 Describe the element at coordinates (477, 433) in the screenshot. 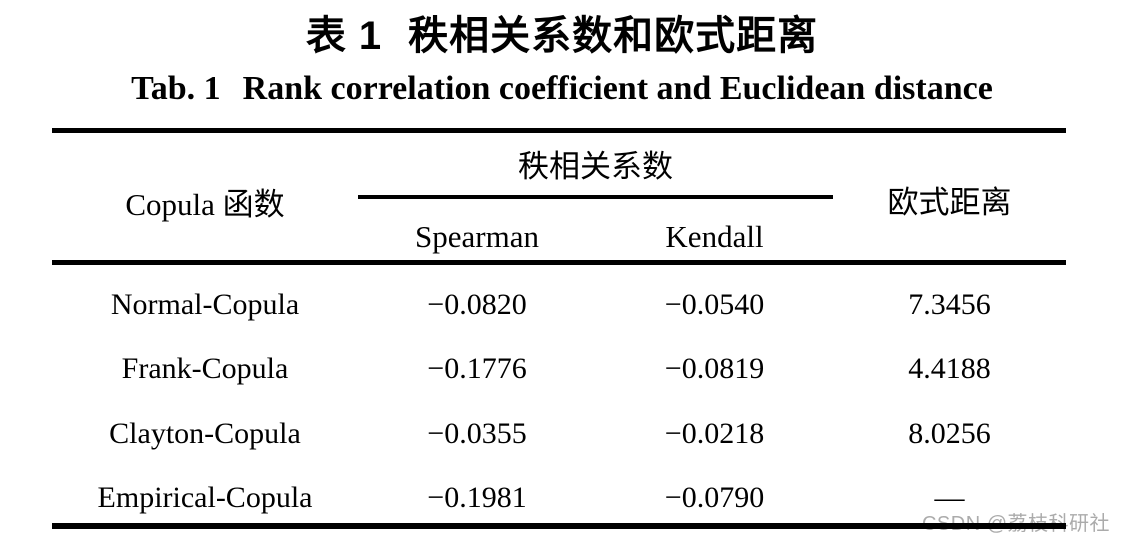

I see `spearman-value: −0.0355` at that location.